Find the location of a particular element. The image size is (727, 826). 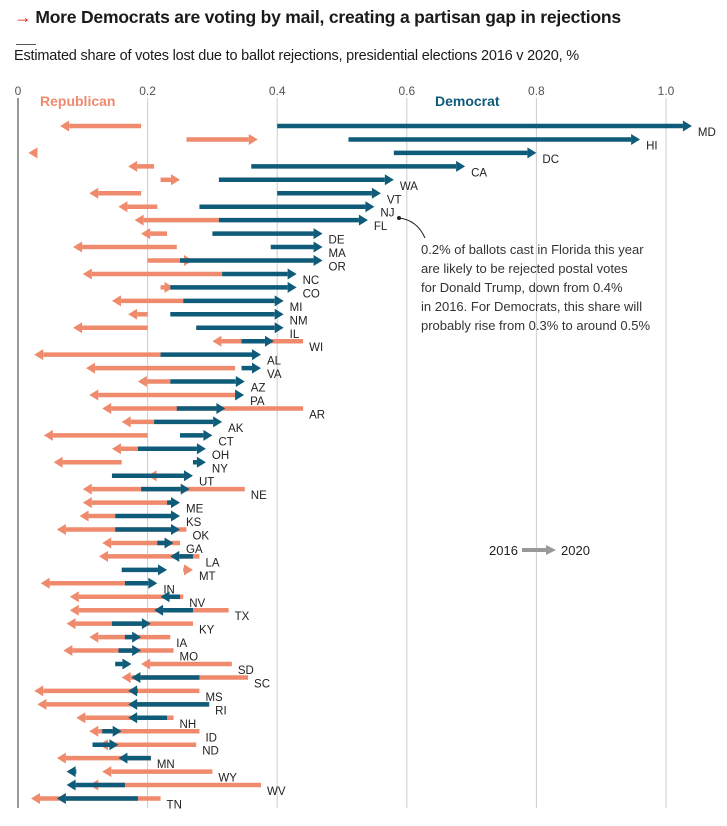

state-row-vt: VT is located at coordinates (245, 196).